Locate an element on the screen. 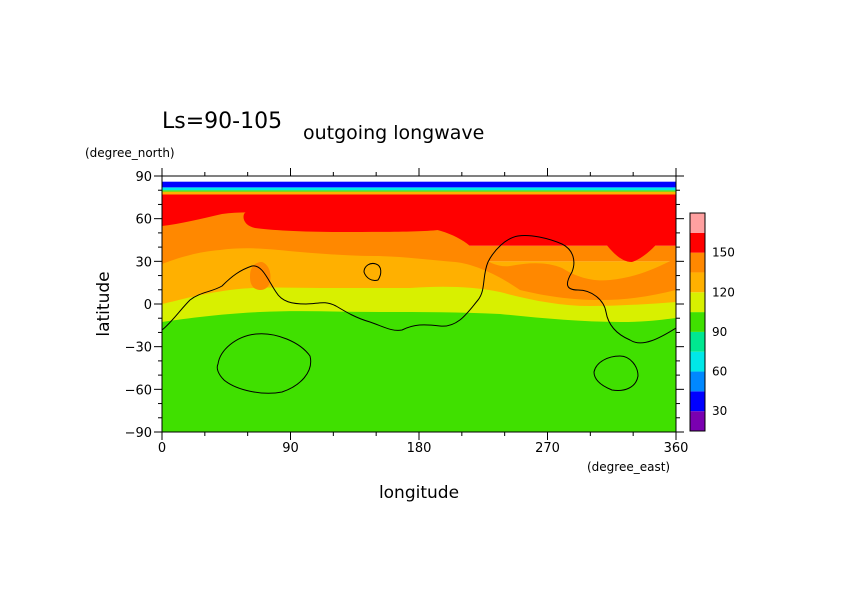  colorbar-tick-label: 120 is located at coordinates (723, 292).